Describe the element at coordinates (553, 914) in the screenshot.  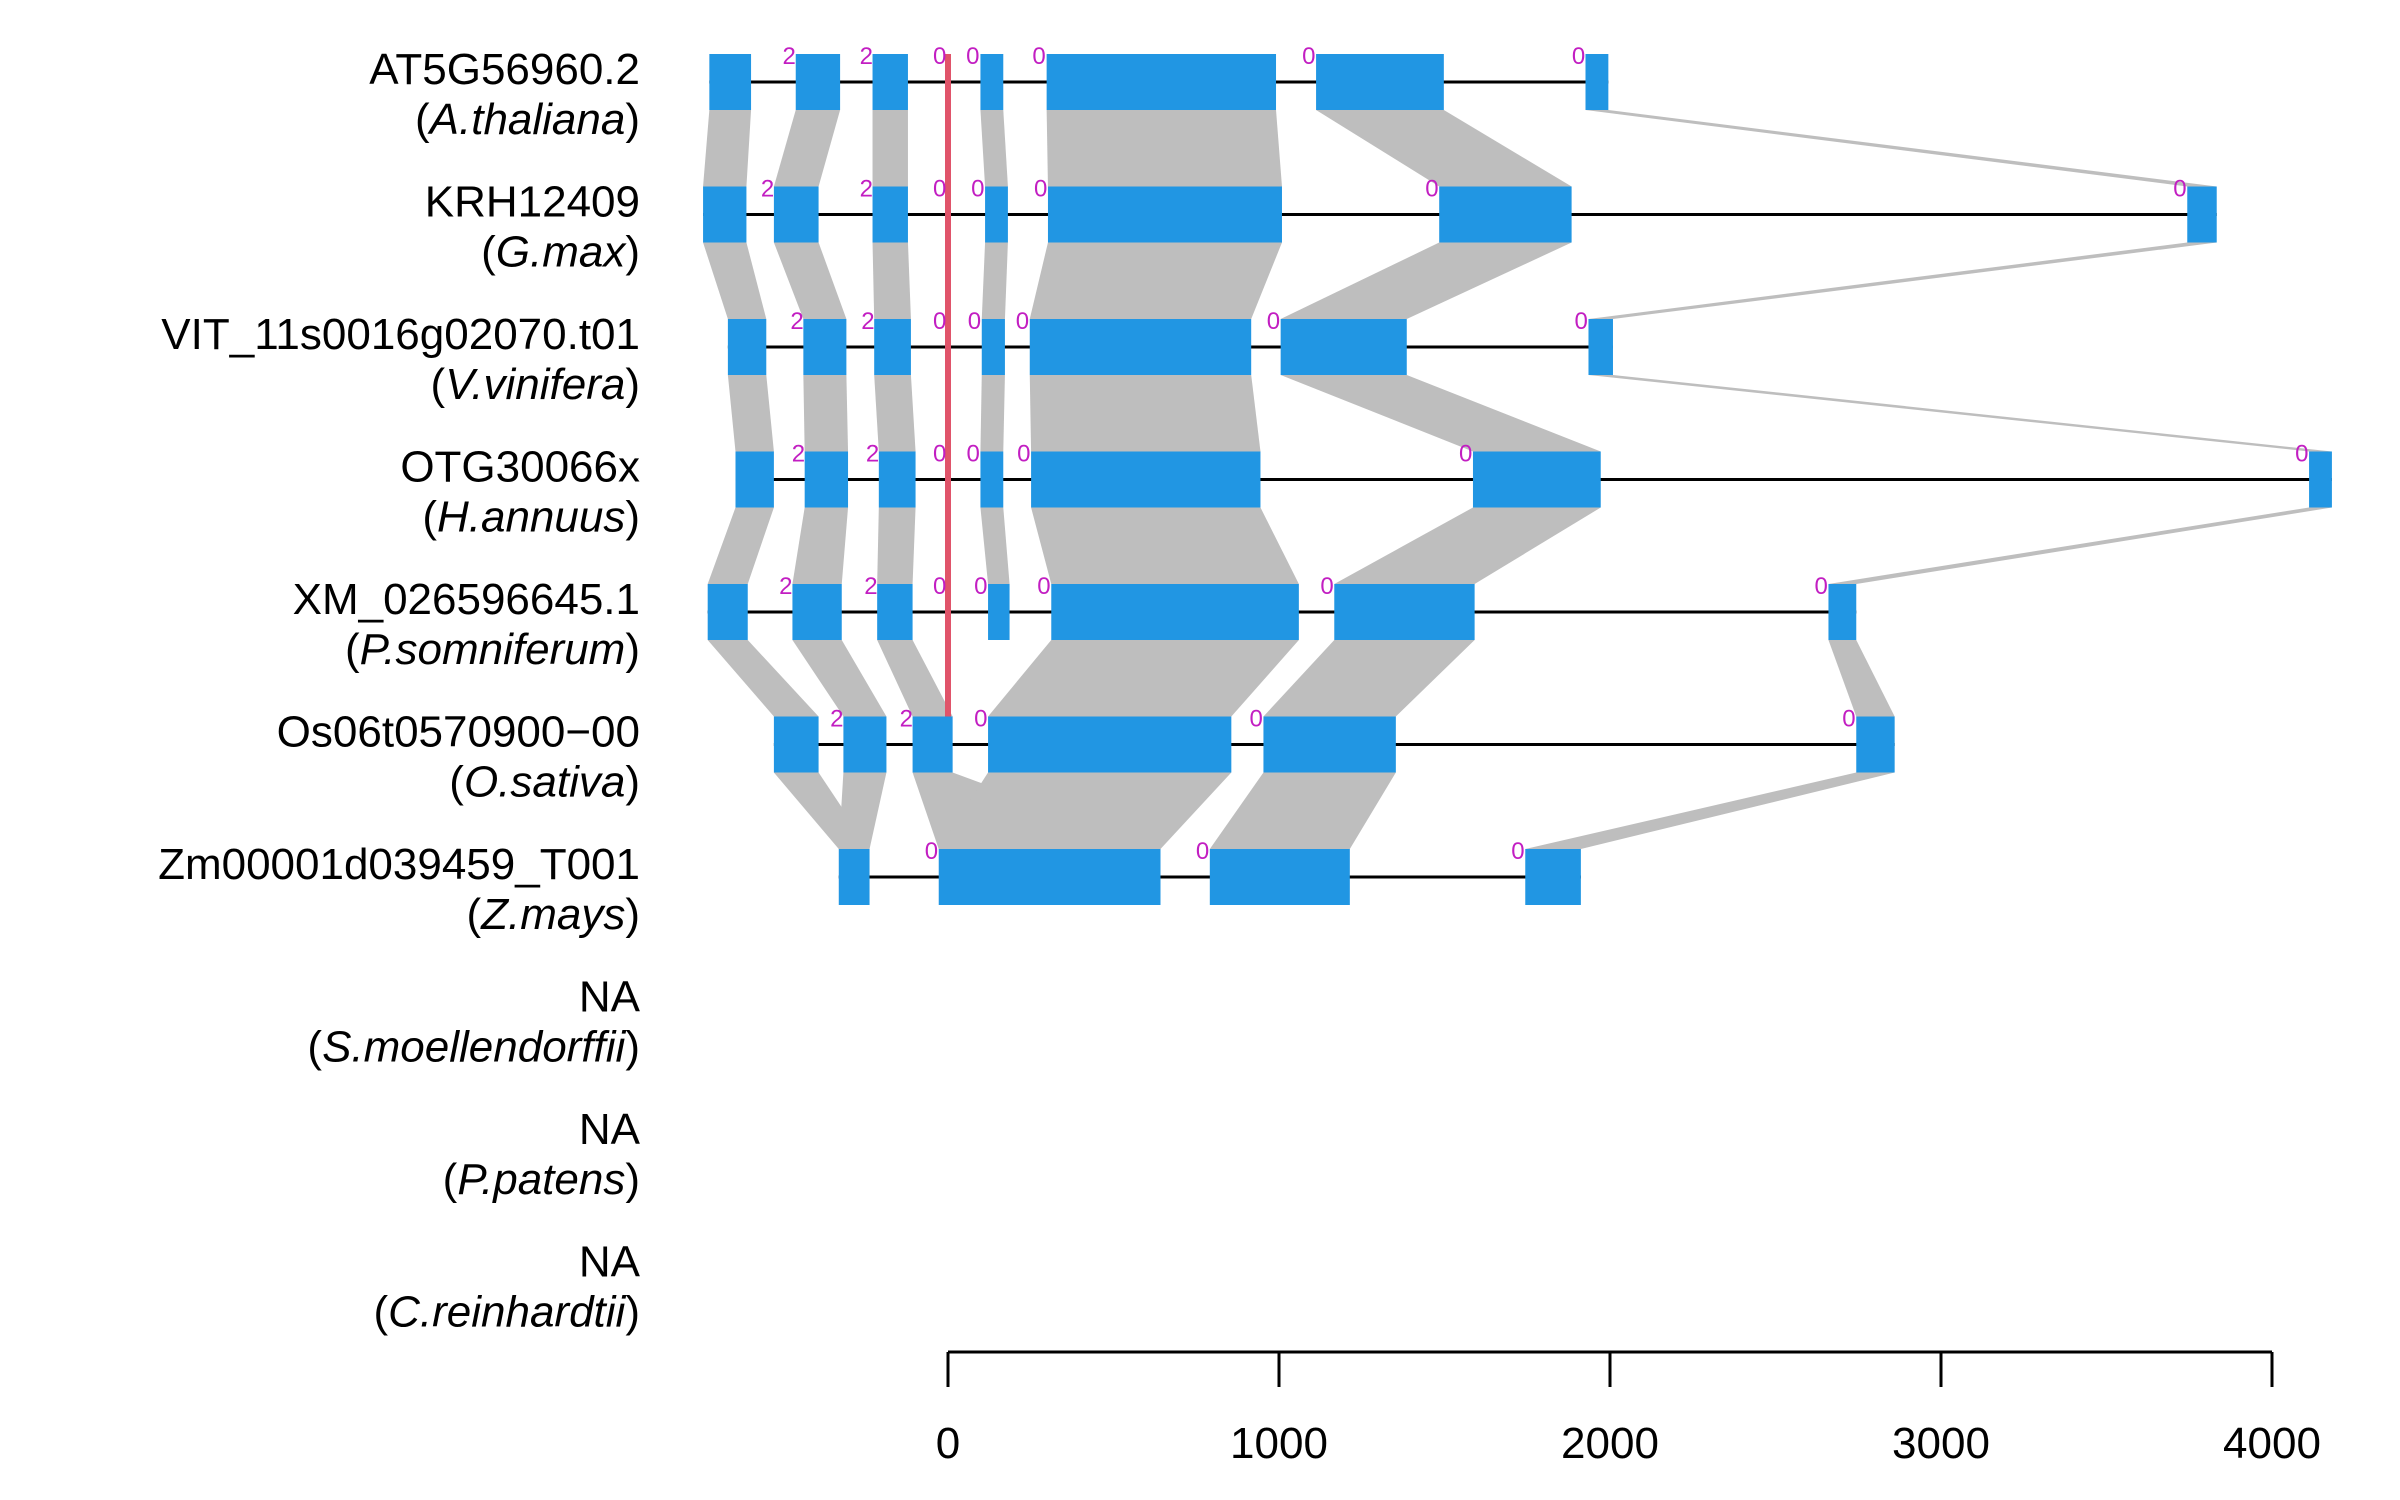
I see `species-label: (Z.mays)` at that location.